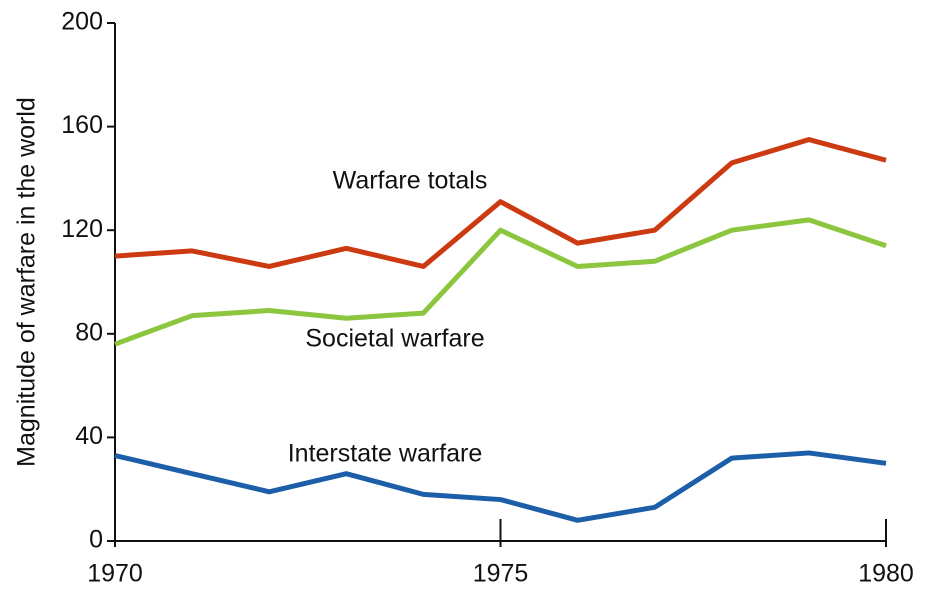  I want to click on series-label: Societal warfare, so click(394, 339).